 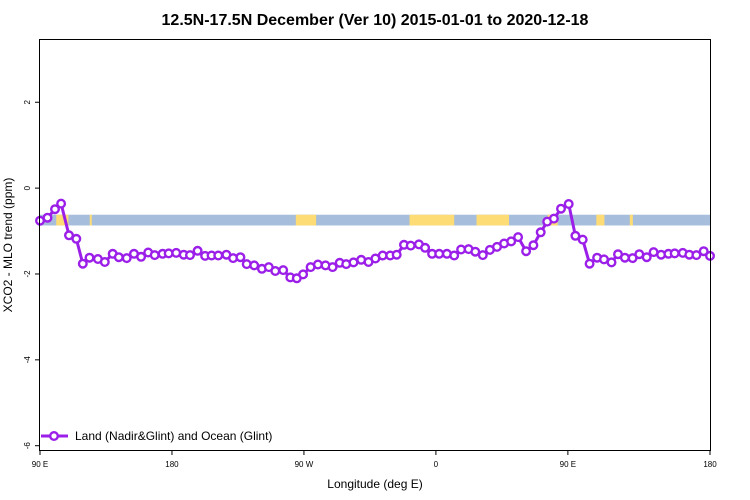 I want to click on y-tick-label: 0, so click(x=27, y=187).